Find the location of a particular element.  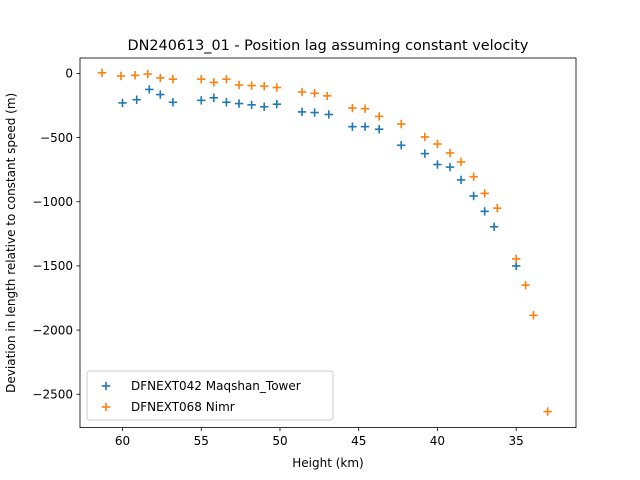

y-tick-label: −500 is located at coordinates (56, 138).